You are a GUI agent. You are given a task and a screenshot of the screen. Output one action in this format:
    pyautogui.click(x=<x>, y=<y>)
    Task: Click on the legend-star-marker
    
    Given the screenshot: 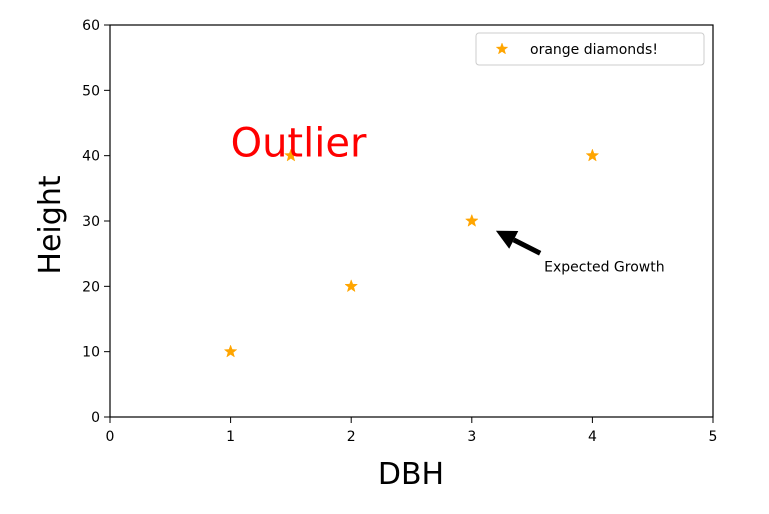 What is the action you would take?
    pyautogui.click(x=502, y=48)
    